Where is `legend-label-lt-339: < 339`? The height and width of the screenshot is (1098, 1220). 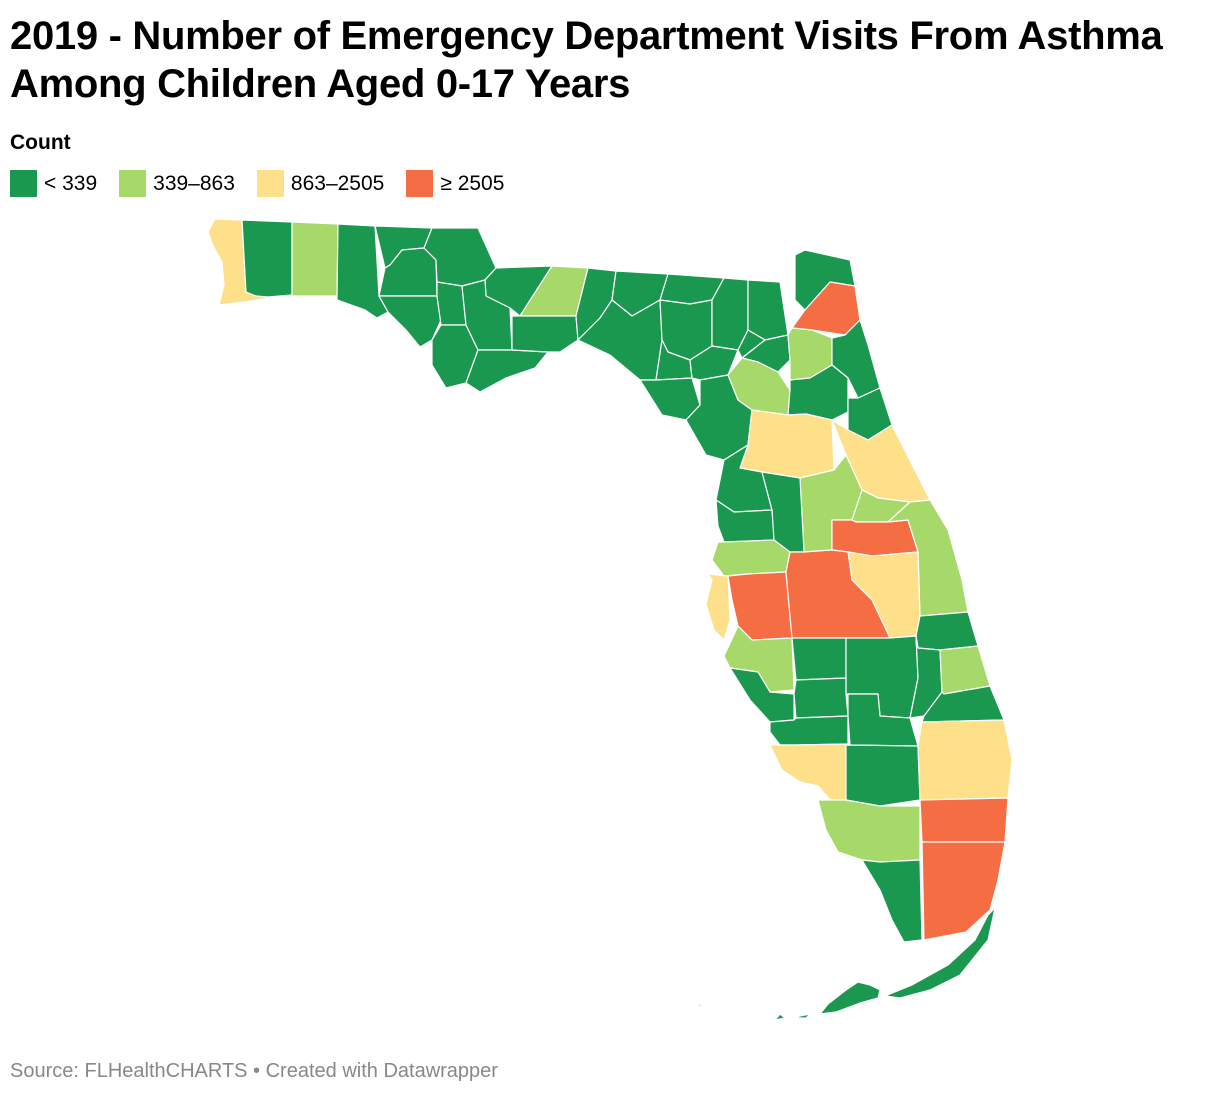 legend-label-lt-339: < 339 is located at coordinates (71, 183).